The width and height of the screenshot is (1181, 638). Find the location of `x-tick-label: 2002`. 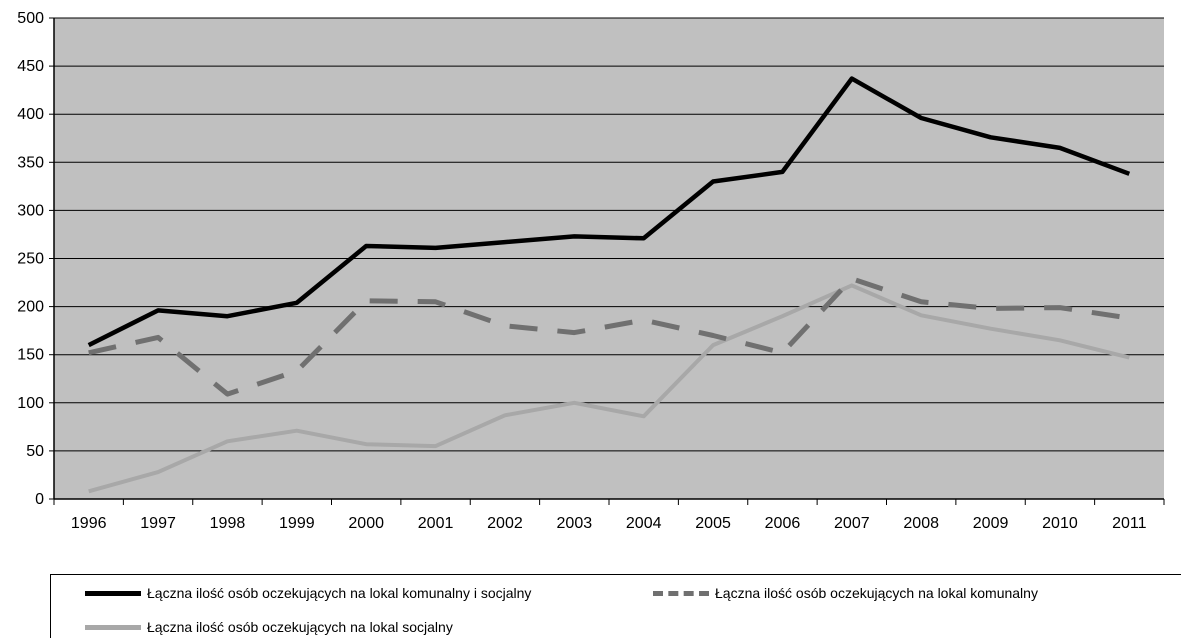

x-tick-label: 2002 is located at coordinates (505, 523).